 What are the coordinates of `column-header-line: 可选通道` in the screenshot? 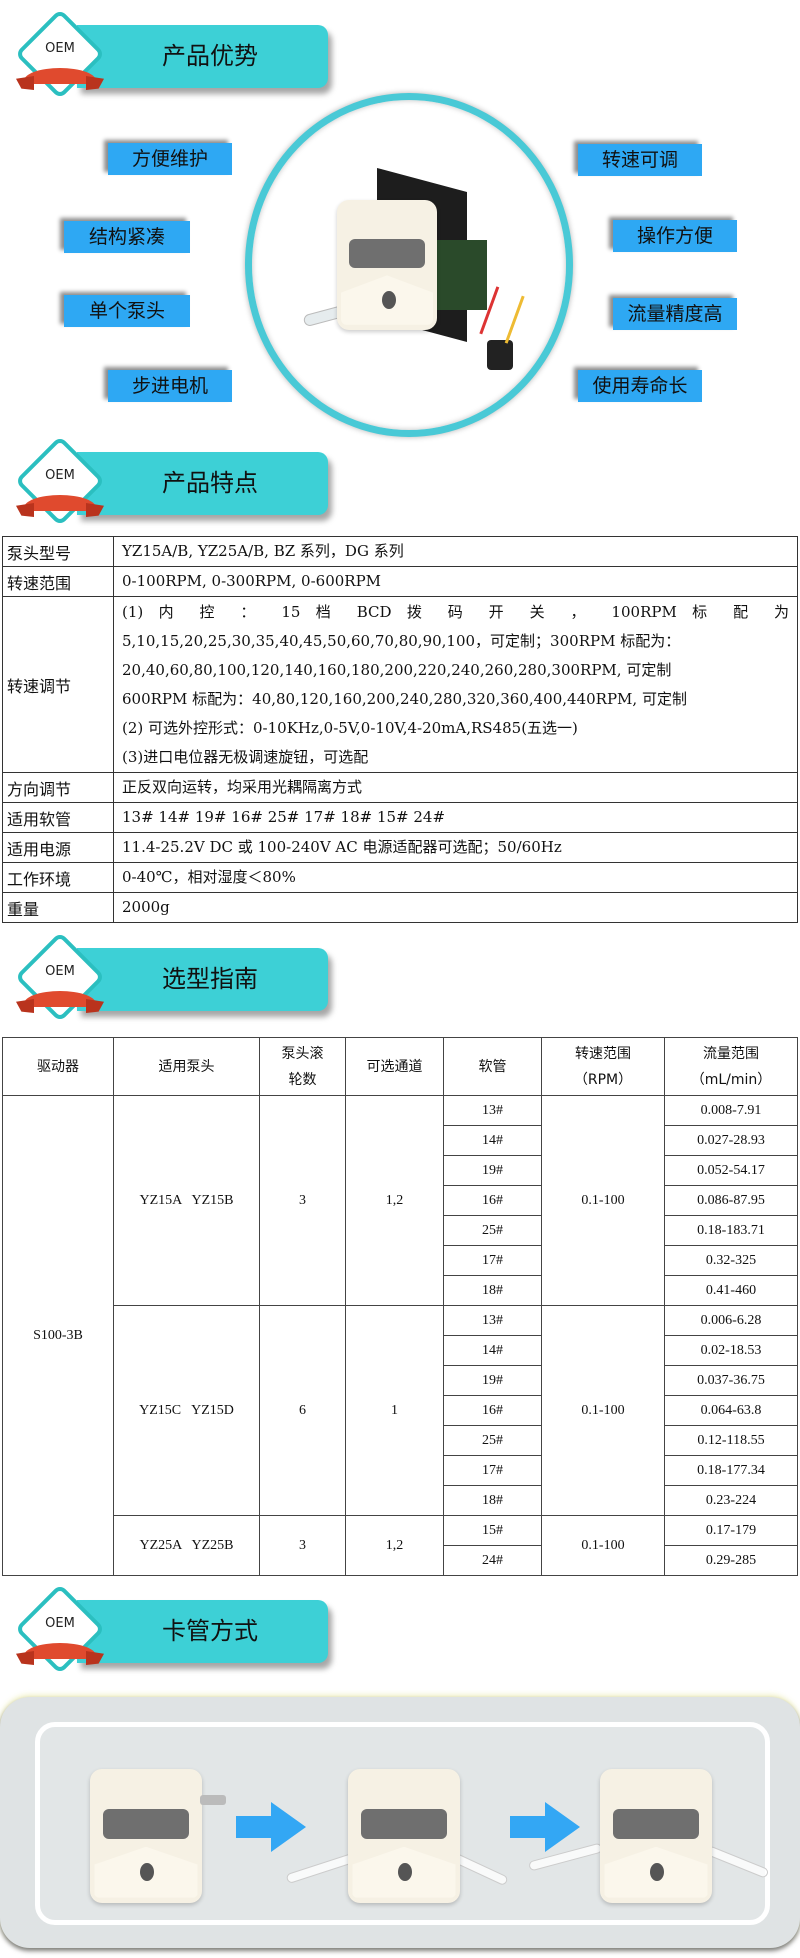 It's located at (394, 1066).